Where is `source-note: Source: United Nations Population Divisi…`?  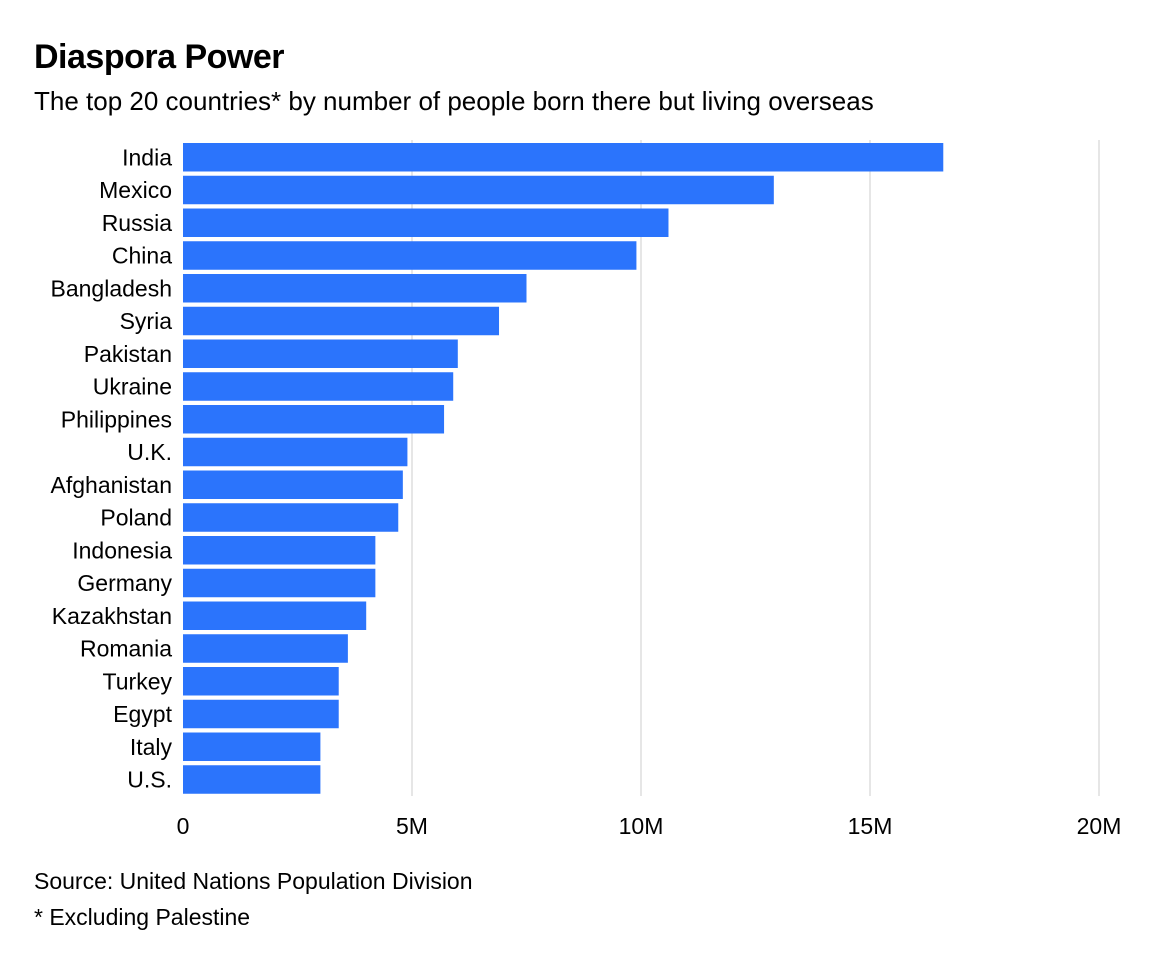
source-note: Source: United Nations Population Divisi… is located at coordinates (253, 881).